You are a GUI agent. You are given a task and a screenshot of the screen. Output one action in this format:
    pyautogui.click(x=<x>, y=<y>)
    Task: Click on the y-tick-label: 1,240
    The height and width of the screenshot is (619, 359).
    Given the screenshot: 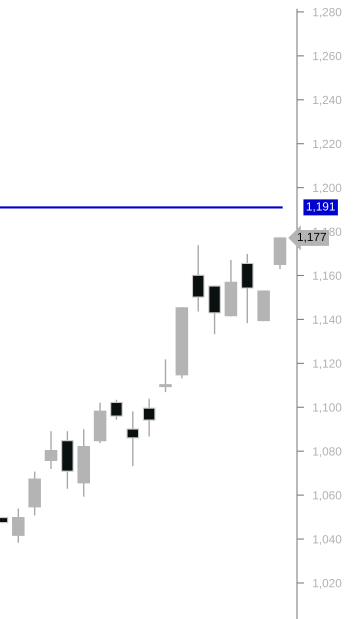 What is the action you would take?
    pyautogui.click(x=327, y=101)
    